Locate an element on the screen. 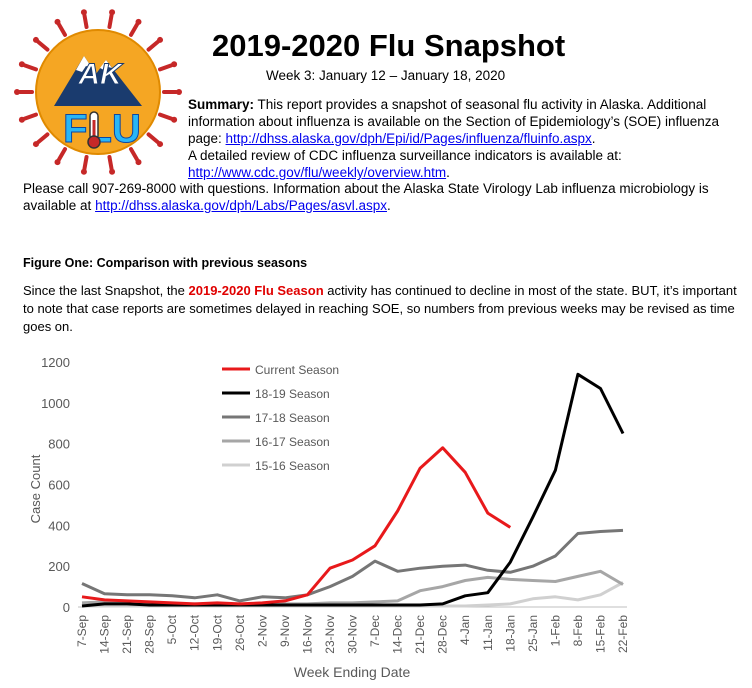 The width and height of the screenshot is (752, 688). x-tick-label: 30-Nov is located at coordinates (353, 634).